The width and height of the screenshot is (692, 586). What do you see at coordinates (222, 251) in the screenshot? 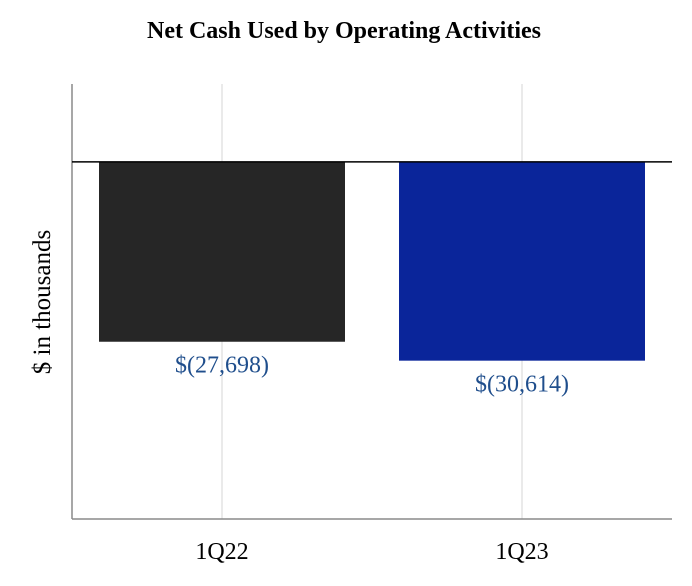
I see `bar-1q22` at bounding box center [222, 251].